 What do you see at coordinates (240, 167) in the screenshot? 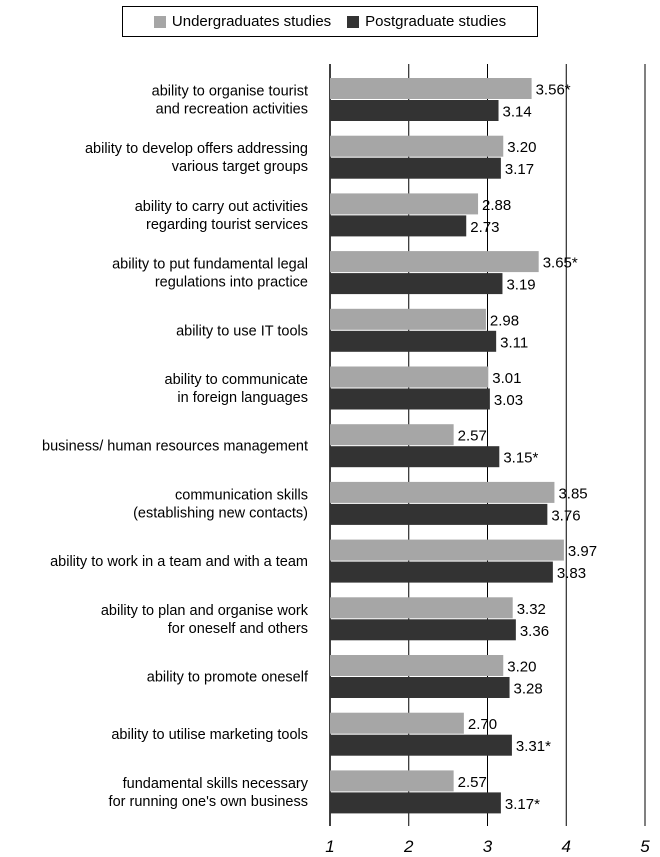
I see `category-label-line: various target groups` at bounding box center [240, 167].